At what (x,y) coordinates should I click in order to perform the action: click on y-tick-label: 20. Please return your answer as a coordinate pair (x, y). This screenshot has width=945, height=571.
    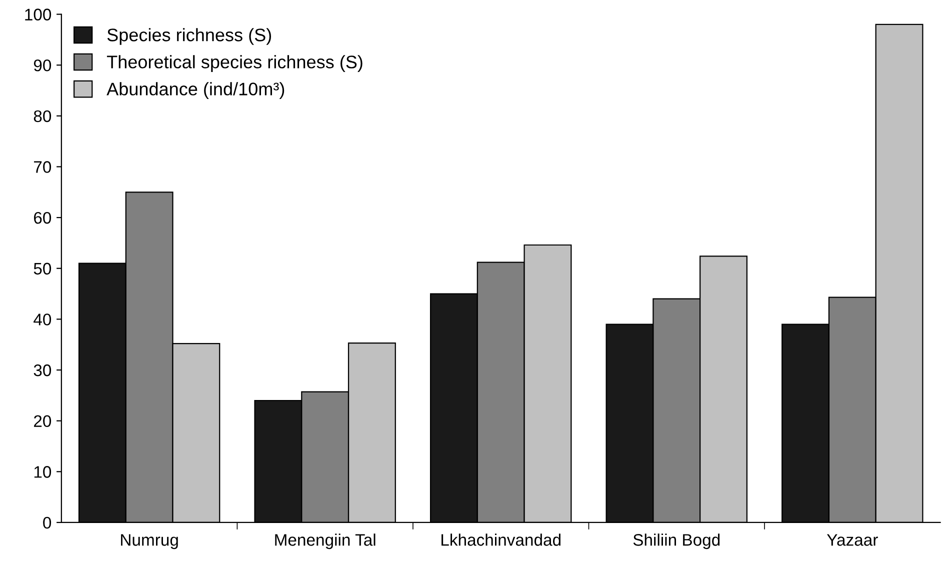
    Looking at the image, I should click on (43, 421).